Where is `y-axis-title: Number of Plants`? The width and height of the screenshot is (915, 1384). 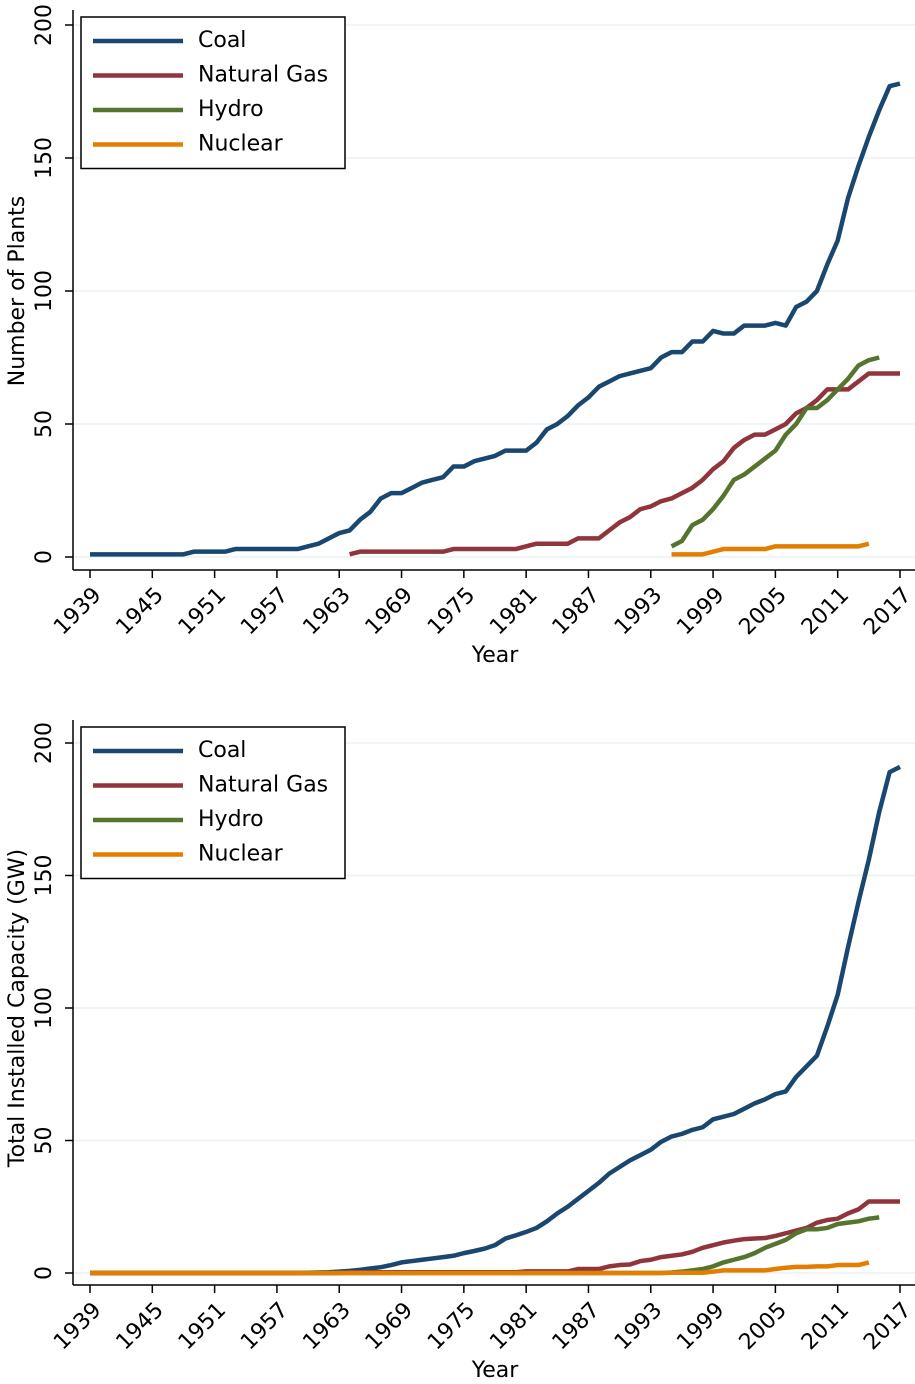
y-axis-title: Number of Plants is located at coordinates (17, 291).